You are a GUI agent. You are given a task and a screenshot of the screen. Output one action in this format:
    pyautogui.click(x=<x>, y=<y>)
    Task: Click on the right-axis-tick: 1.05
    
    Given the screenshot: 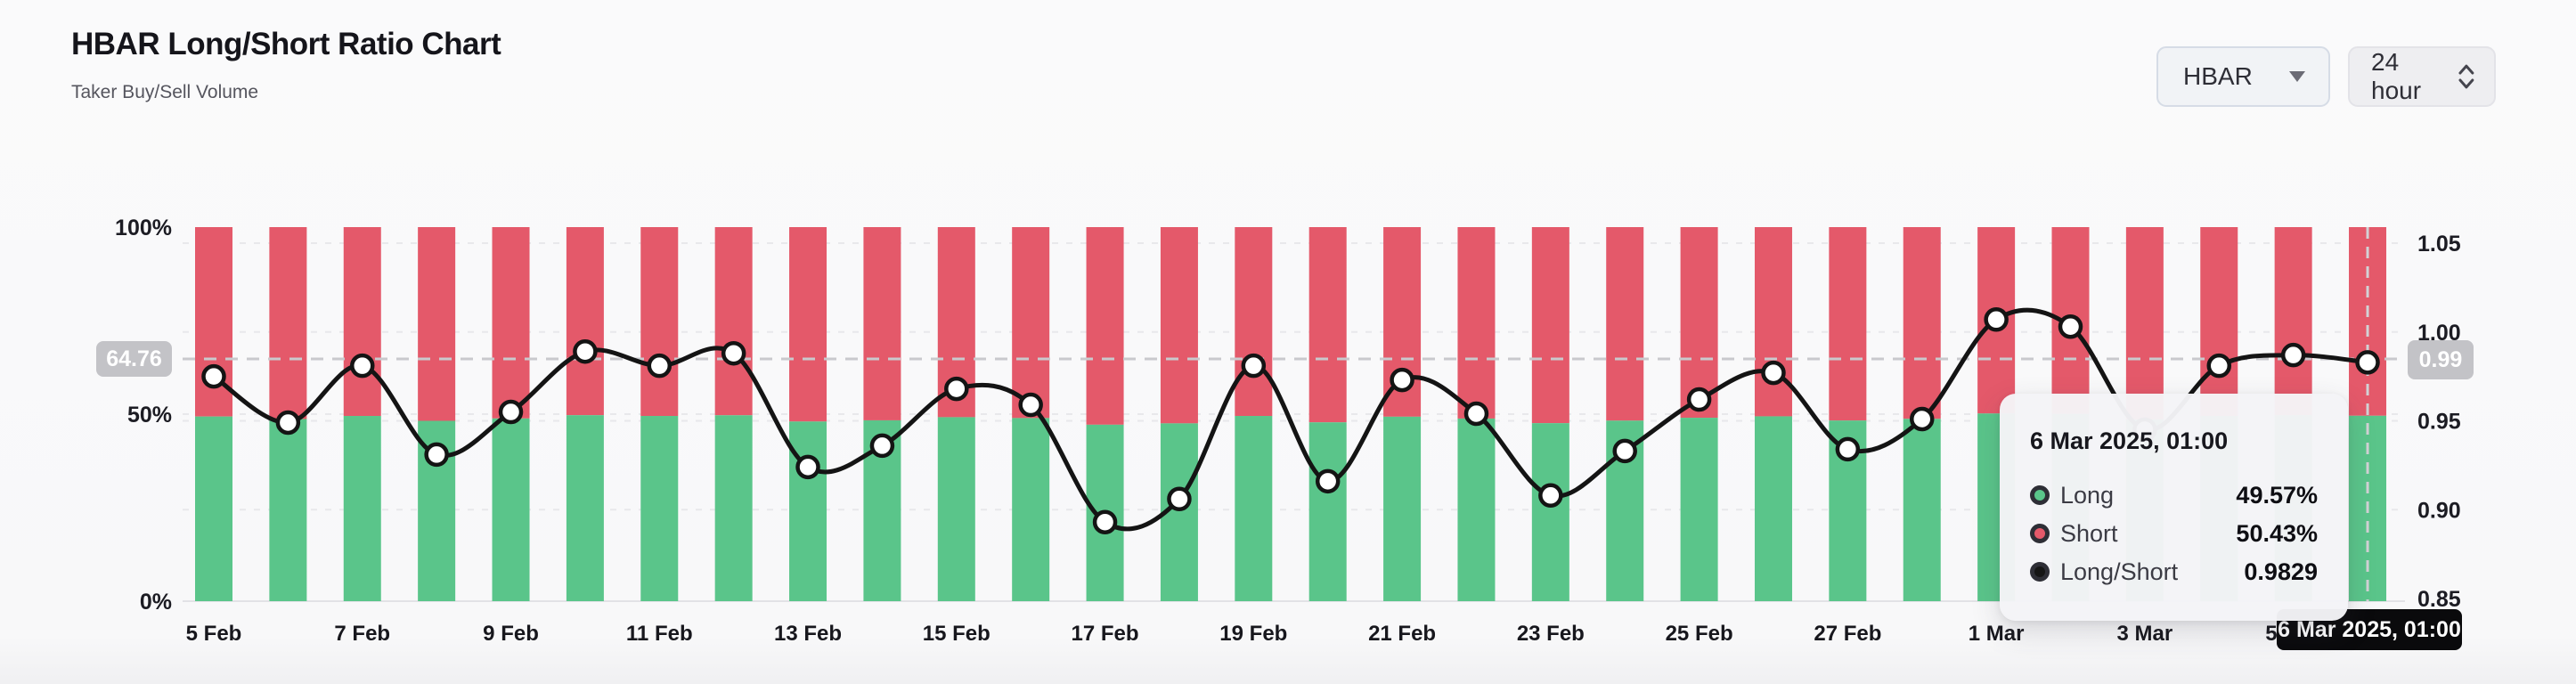 What is the action you would take?
    pyautogui.click(x=2439, y=244)
    